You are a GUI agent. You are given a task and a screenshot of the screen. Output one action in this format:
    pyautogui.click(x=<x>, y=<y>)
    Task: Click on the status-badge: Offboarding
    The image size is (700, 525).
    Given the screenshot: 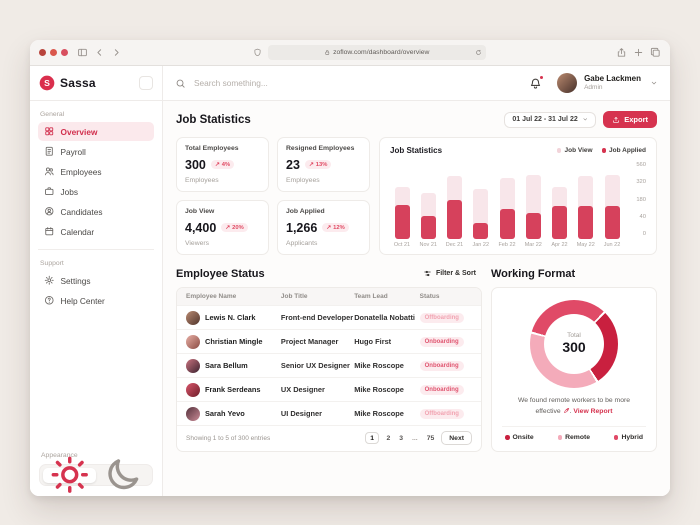 What is the action you would take?
    pyautogui.click(x=441, y=317)
    